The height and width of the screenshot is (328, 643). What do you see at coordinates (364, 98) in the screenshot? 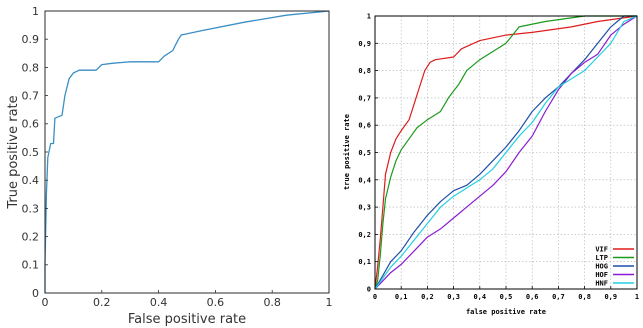
I see `y-tick-label: 0,7` at bounding box center [364, 98].